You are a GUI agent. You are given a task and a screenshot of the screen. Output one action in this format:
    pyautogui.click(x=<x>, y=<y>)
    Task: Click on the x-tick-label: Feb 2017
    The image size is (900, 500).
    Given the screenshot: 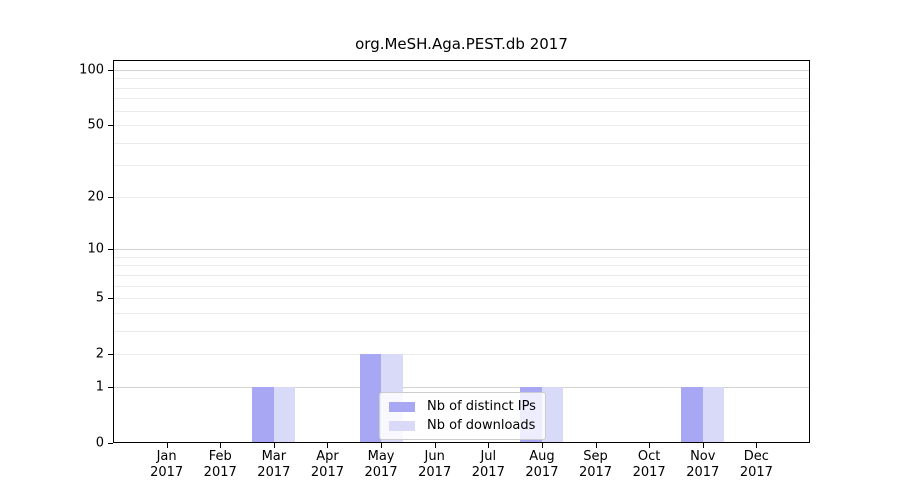 What is the action you would take?
    pyautogui.click(x=220, y=465)
    